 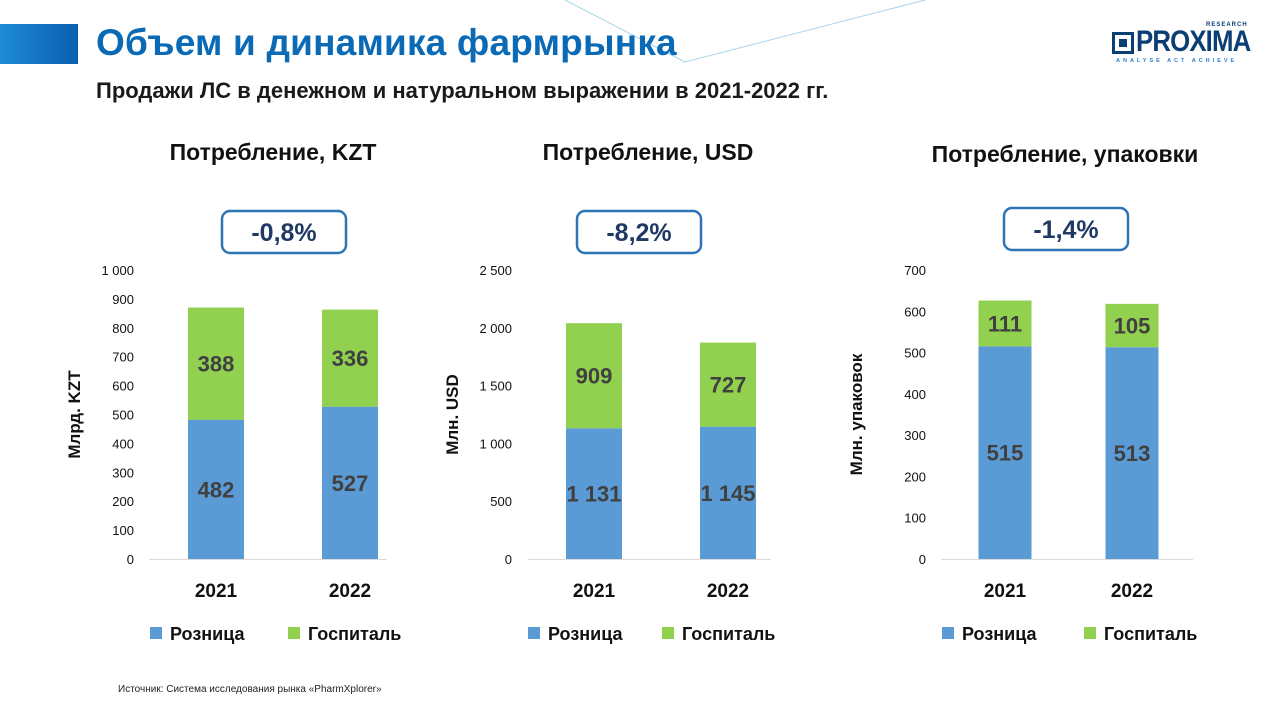 What do you see at coordinates (856, 414) in the screenshot?
I see `y-axis-label: Млн. упаковок` at bounding box center [856, 414].